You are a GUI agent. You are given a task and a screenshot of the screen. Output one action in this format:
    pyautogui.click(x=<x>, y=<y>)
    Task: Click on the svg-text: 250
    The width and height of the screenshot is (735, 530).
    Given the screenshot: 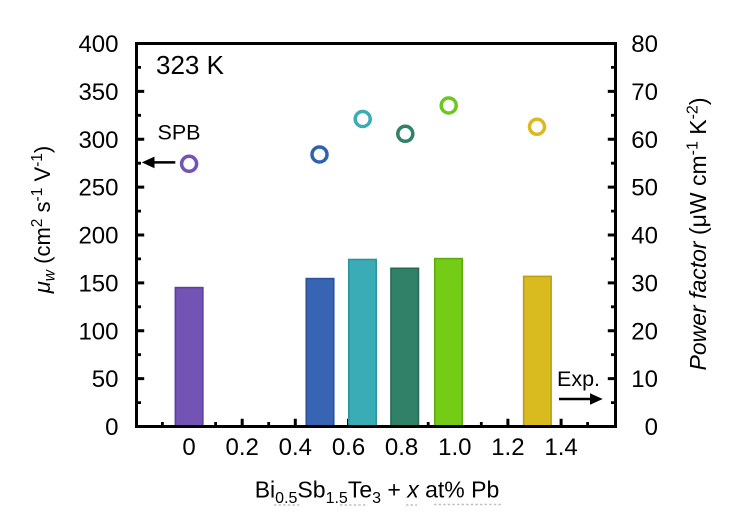 What is the action you would take?
    pyautogui.click(x=98, y=188)
    